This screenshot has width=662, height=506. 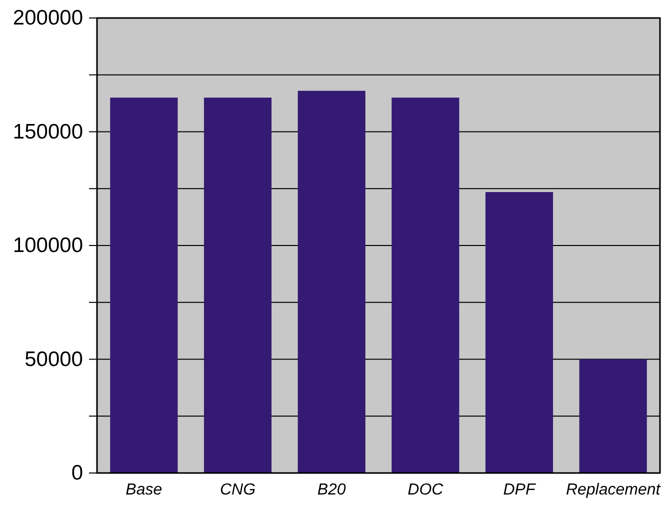 What do you see at coordinates (613, 489) in the screenshot?
I see `x-tick-label: Replacement` at bounding box center [613, 489].